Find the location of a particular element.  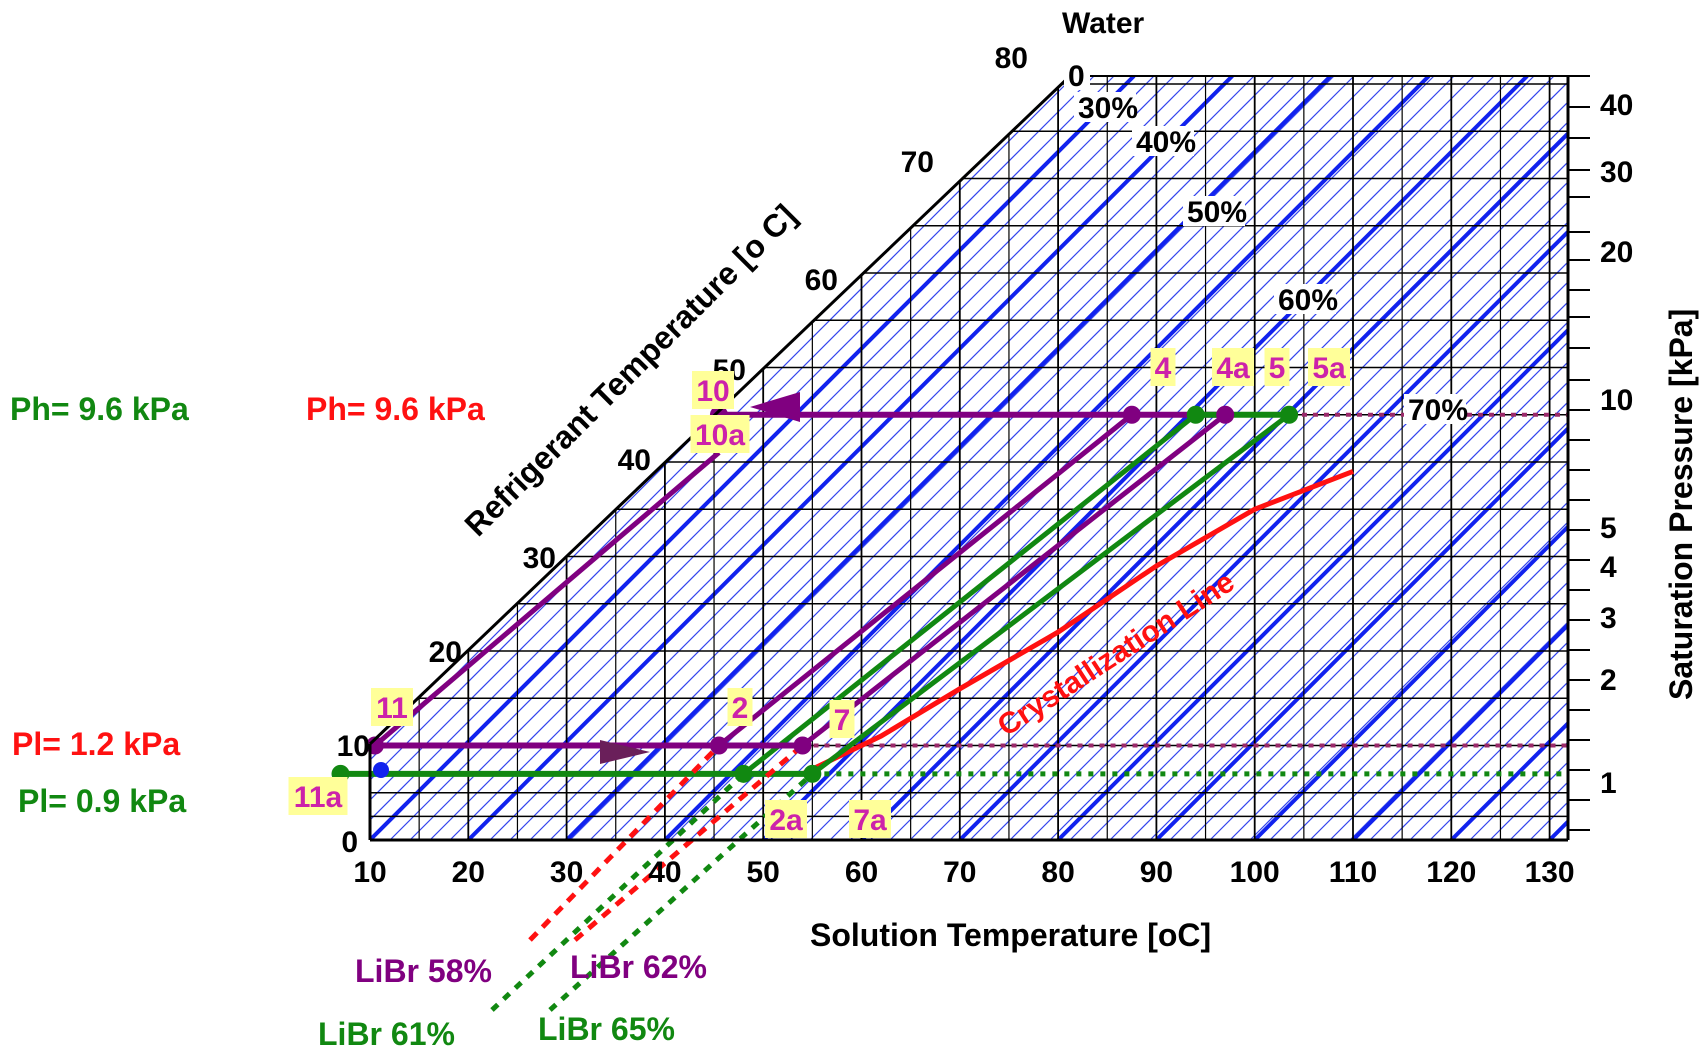

pressure-tick-label: 40 is located at coordinates (1616, 105).